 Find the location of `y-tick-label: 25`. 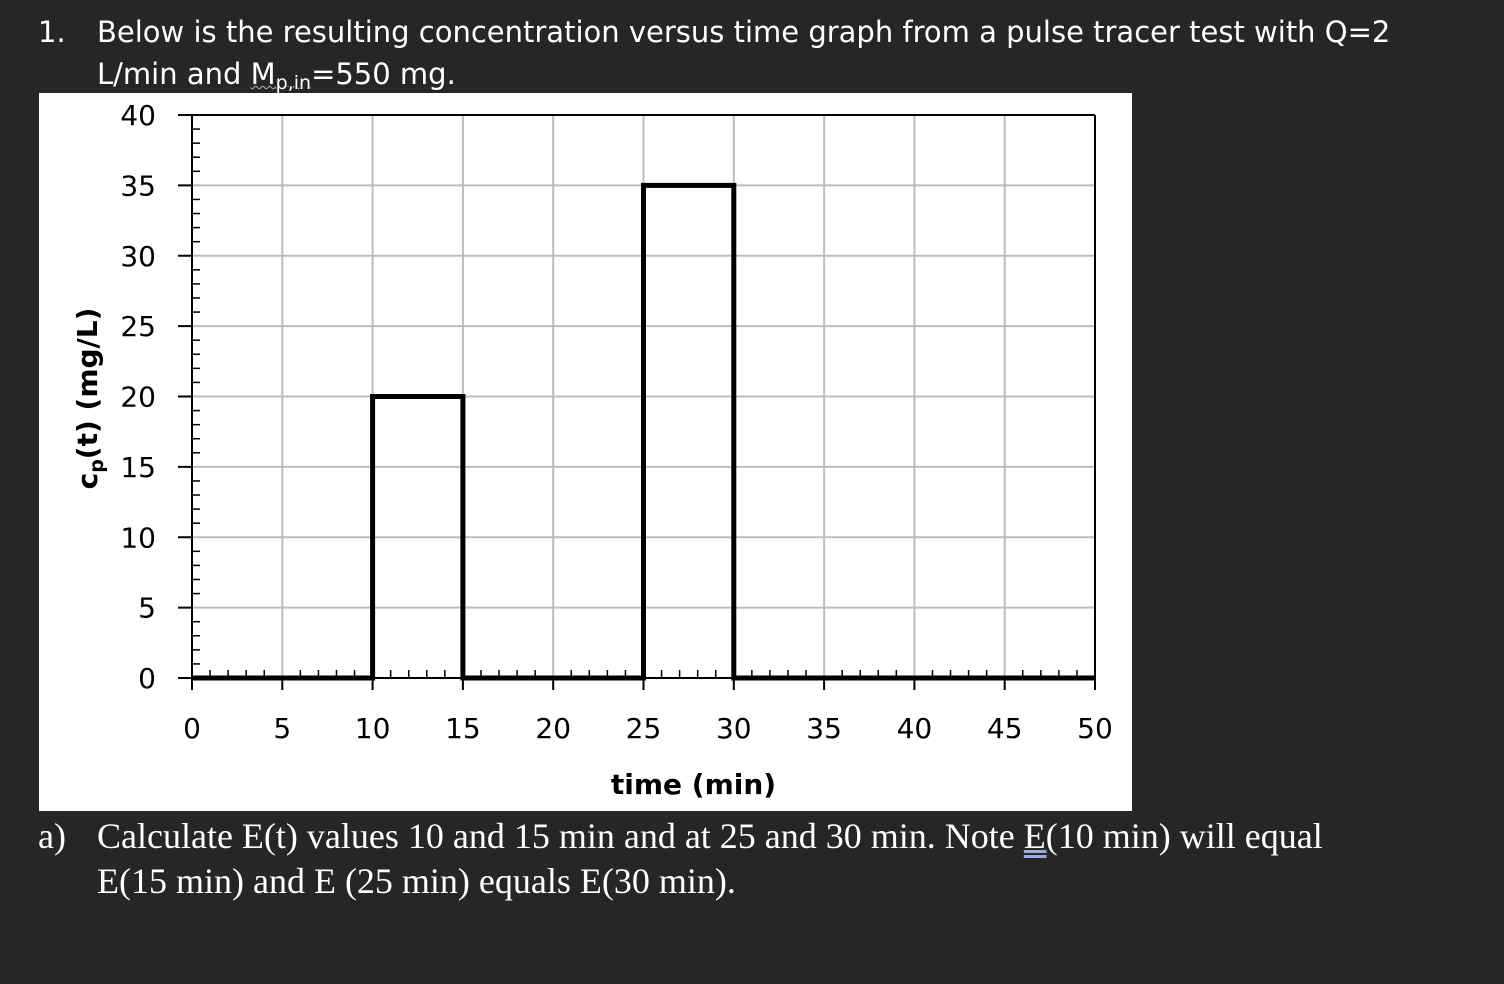

y-tick-label: 25 is located at coordinates (138, 326).